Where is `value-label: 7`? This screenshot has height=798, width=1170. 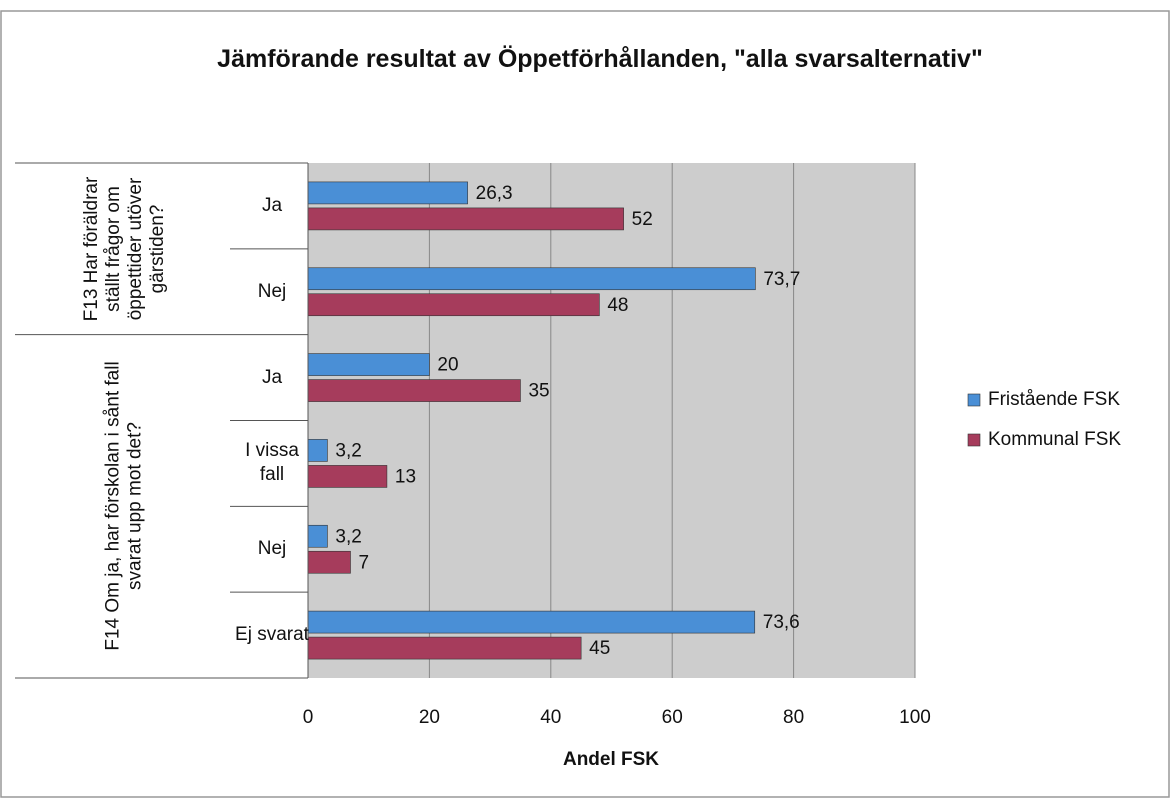 value-label: 7 is located at coordinates (363, 562).